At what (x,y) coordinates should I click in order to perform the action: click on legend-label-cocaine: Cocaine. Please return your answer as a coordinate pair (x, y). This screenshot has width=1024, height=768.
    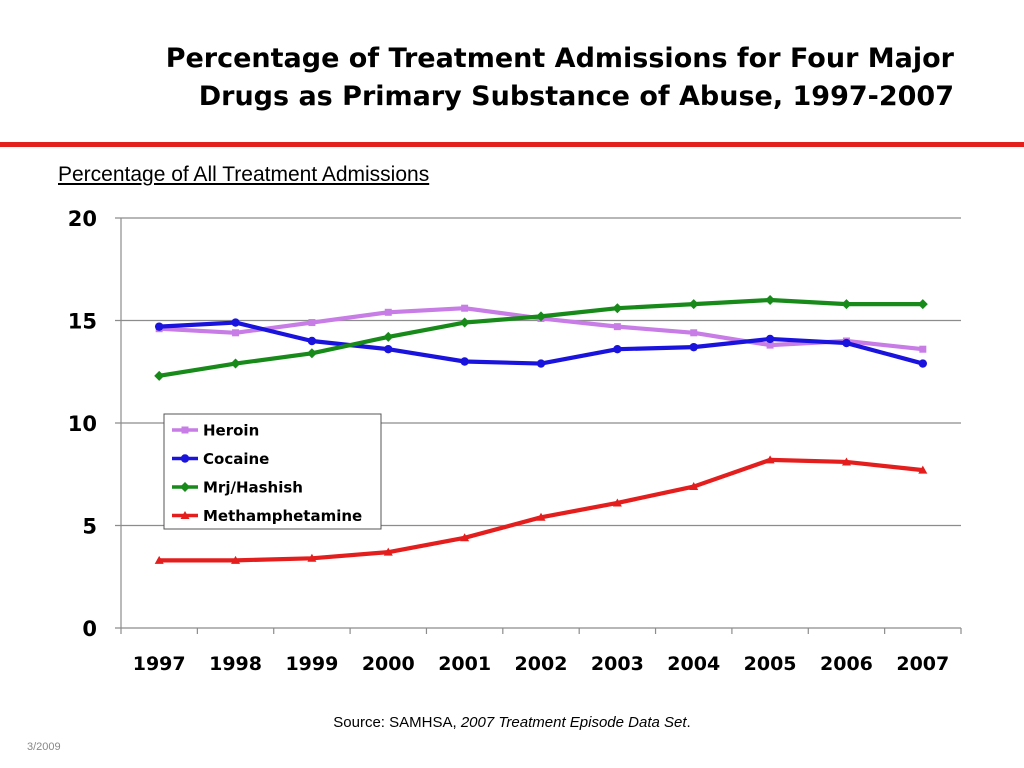
    Looking at the image, I should click on (236, 459).